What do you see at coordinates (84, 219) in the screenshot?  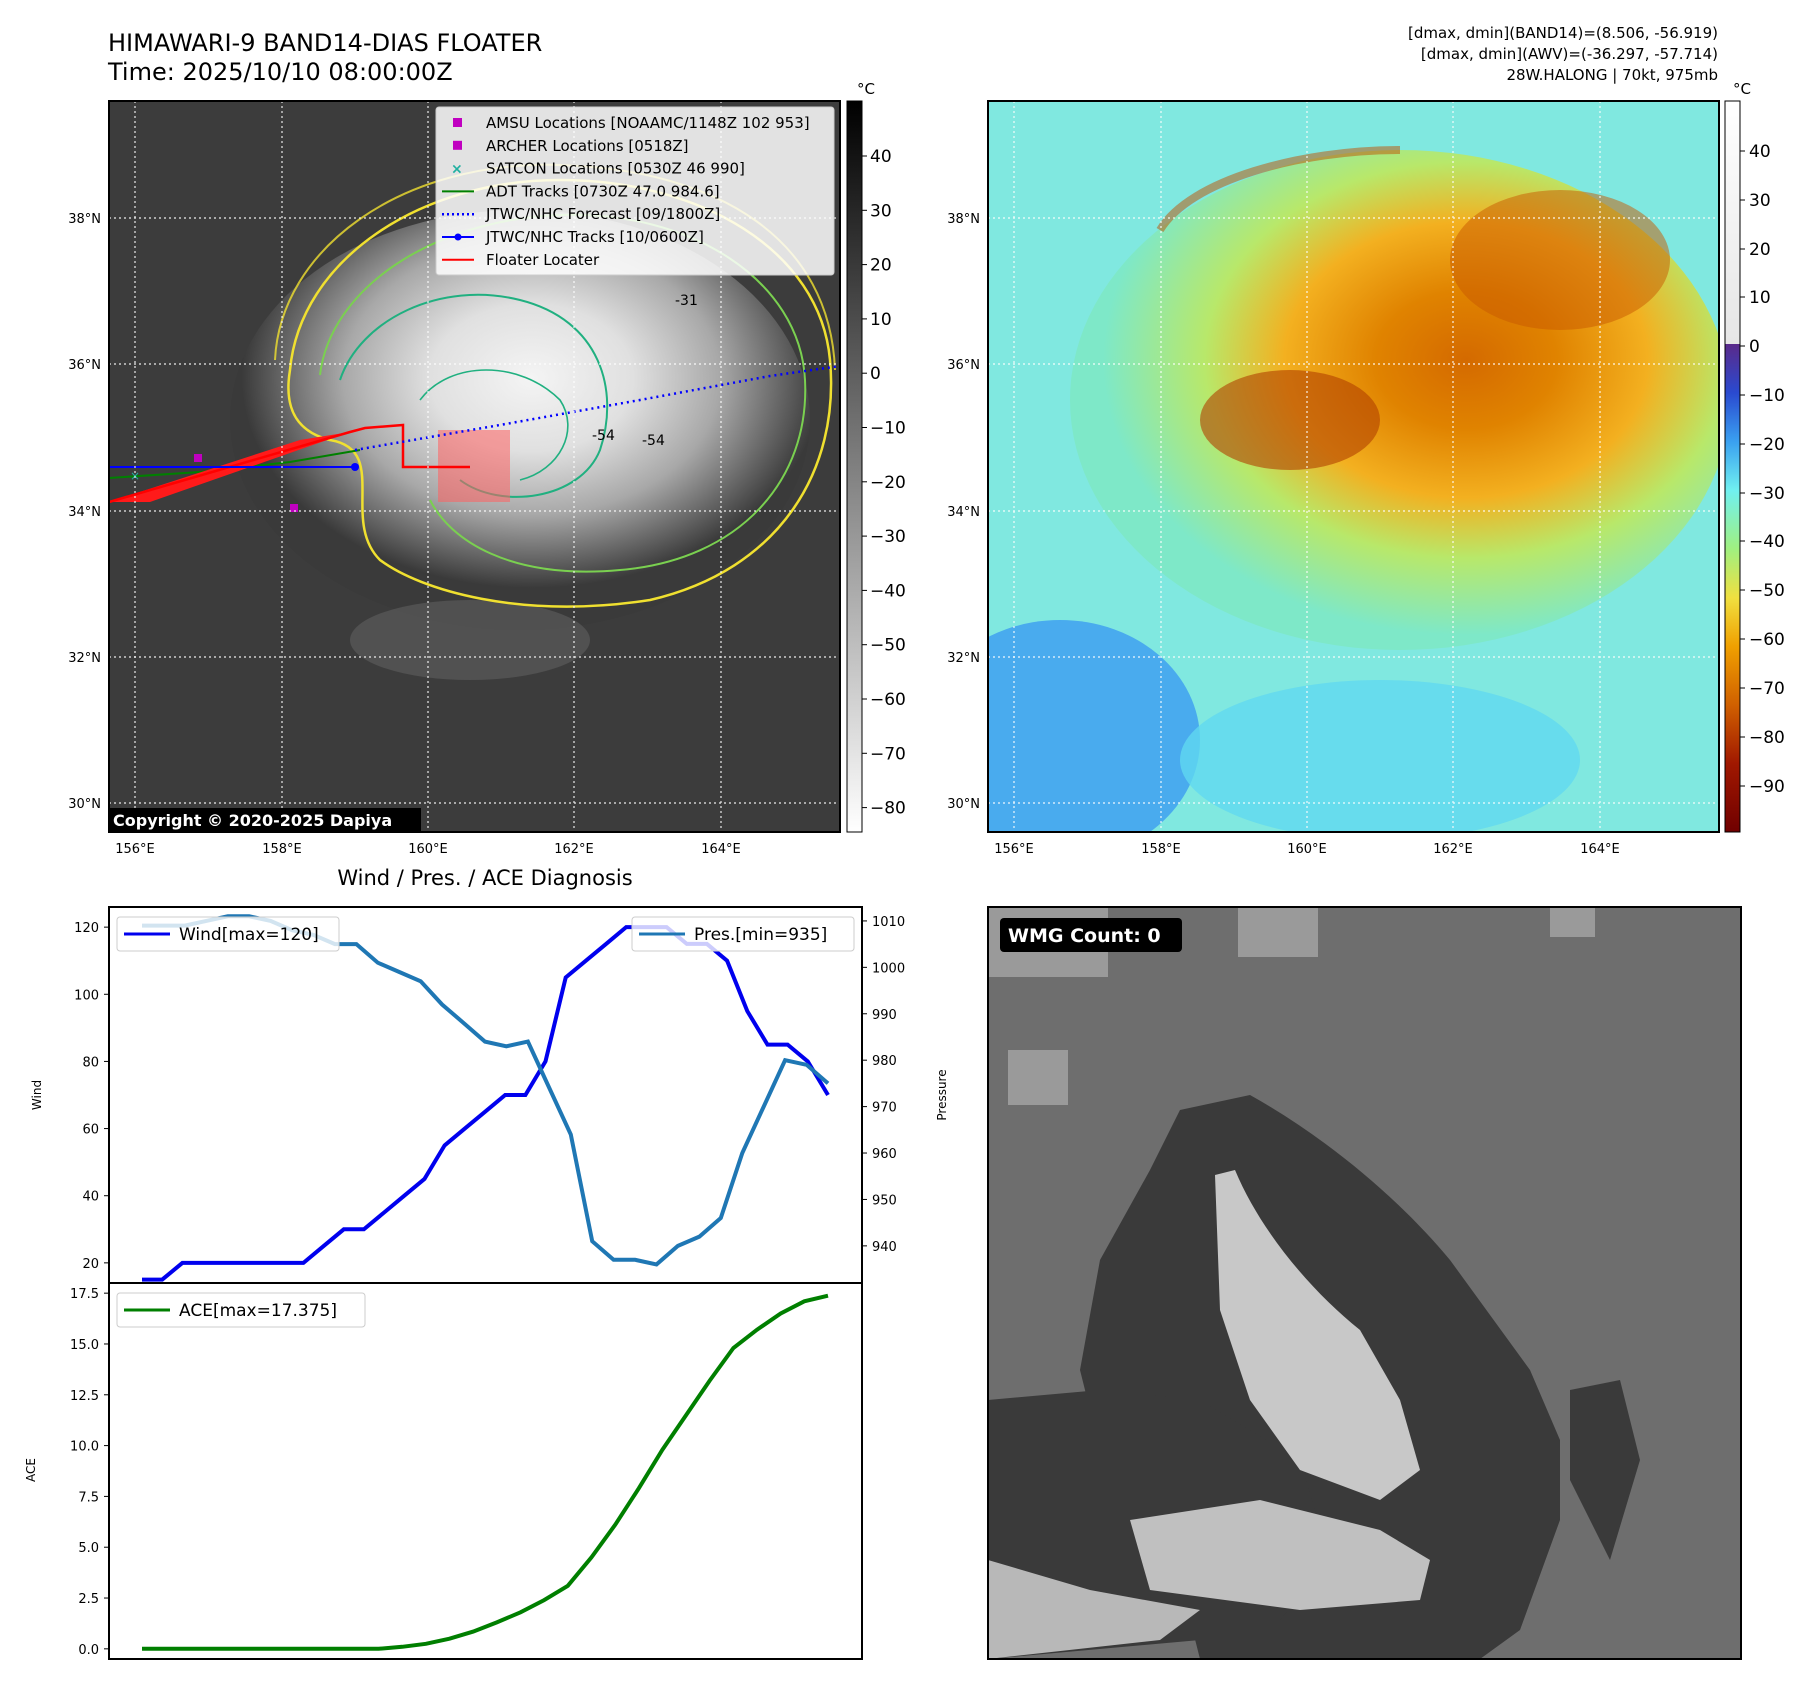 I see `ir-lat-label: 38°N` at bounding box center [84, 219].